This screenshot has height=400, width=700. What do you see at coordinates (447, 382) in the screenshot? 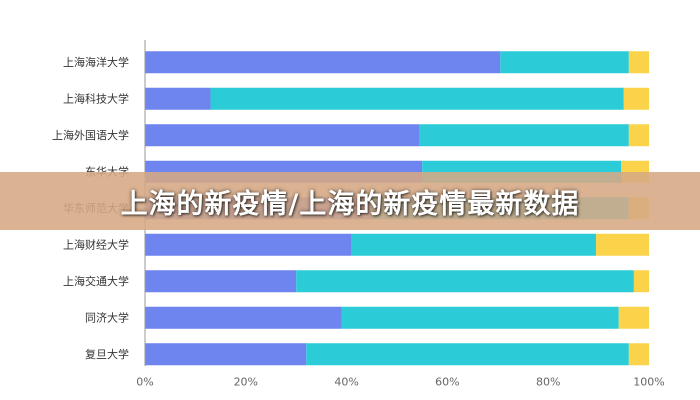
I see `x-tick-label: 60%` at bounding box center [447, 382].